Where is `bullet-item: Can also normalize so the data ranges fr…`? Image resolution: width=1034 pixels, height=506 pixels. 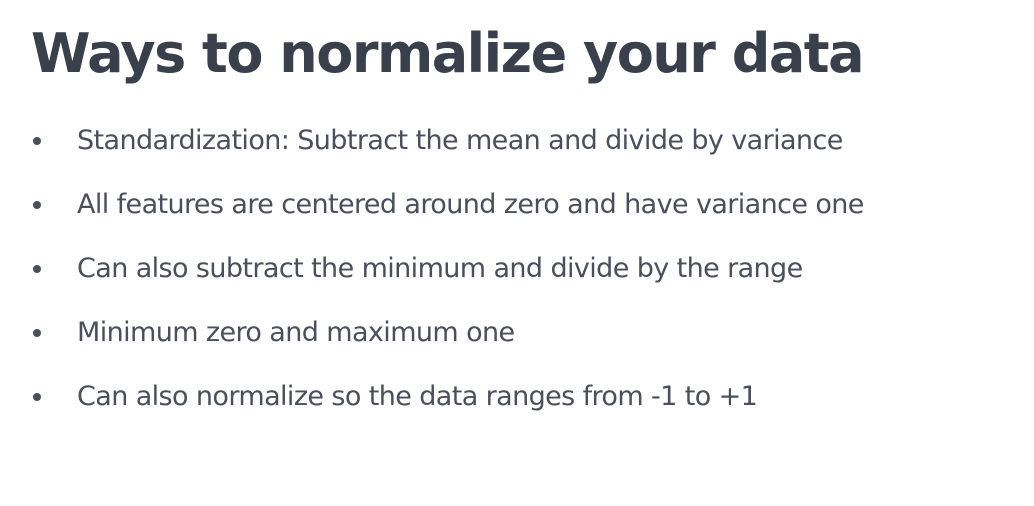
bullet-item: Can also normalize so the data ranges fr… is located at coordinates (500, 400).